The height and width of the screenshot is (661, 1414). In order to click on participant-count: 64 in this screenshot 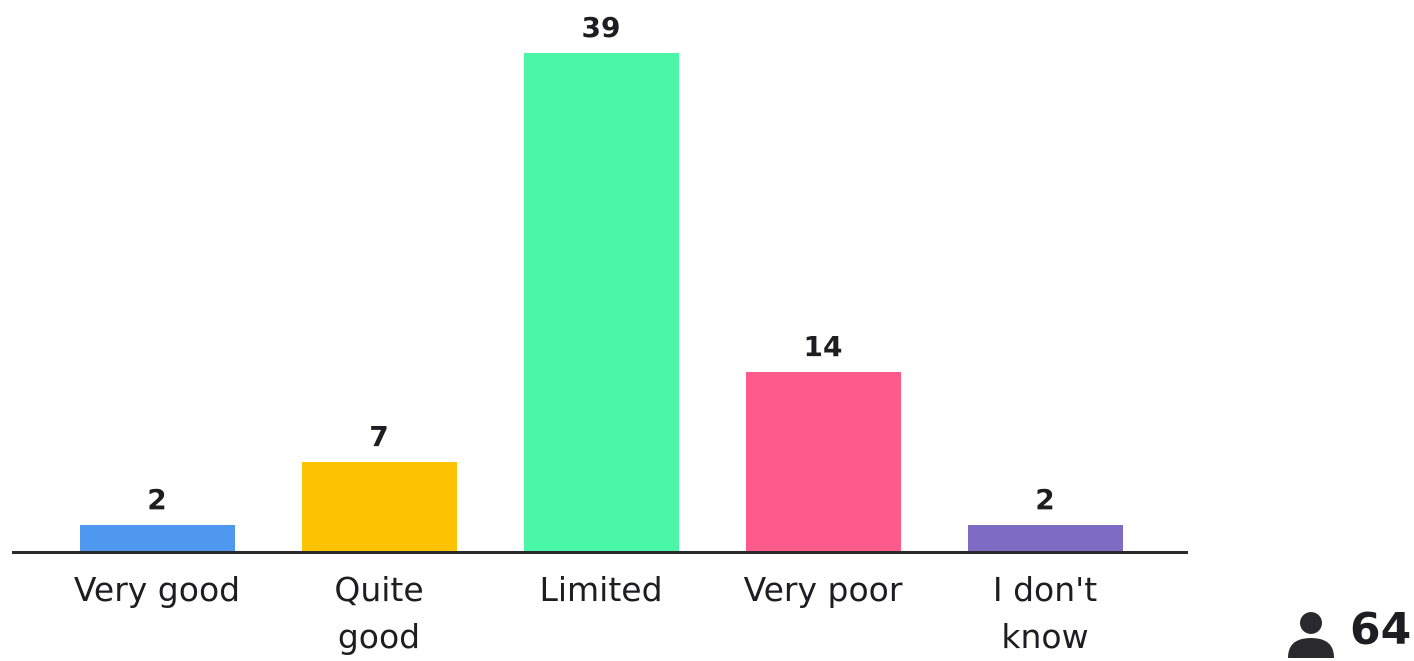, I will do `click(1381, 629)`.